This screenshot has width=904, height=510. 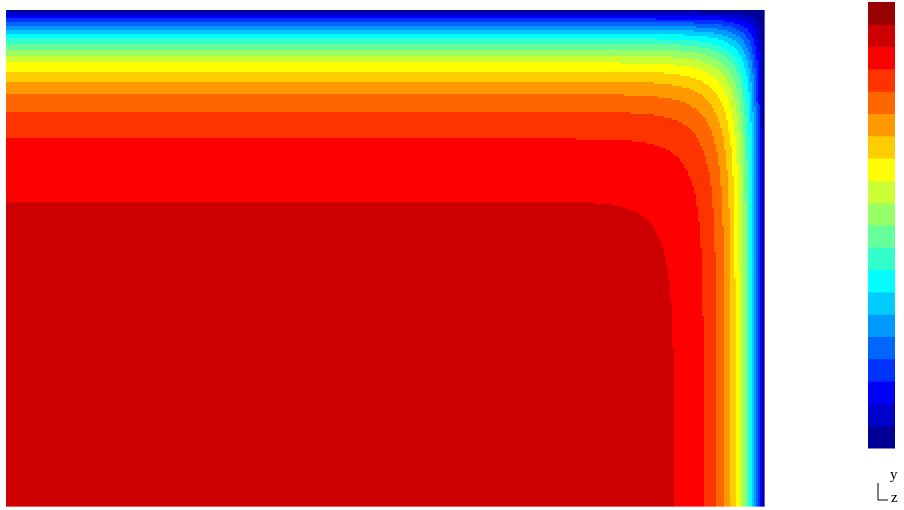 What do you see at coordinates (337, 279) in the screenshot?
I see `contour-cell-1994` at bounding box center [337, 279].